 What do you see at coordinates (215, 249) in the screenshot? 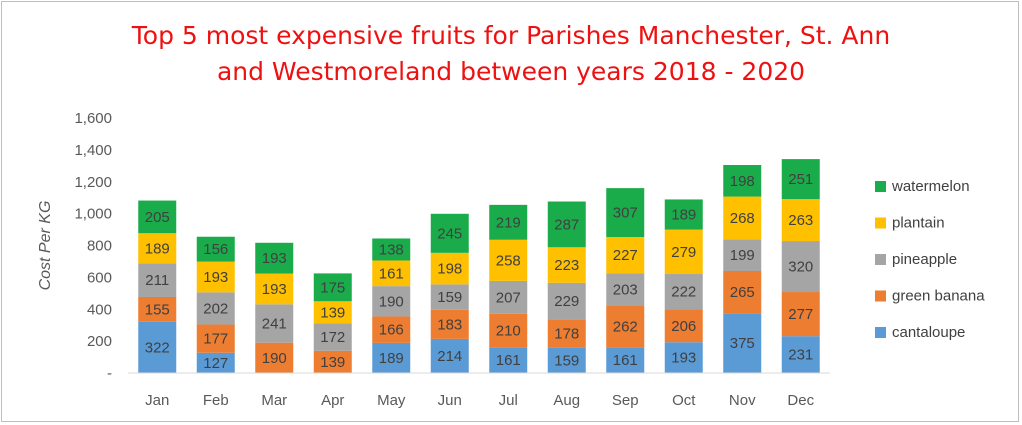
I see `data-label: 156` at bounding box center [215, 249].